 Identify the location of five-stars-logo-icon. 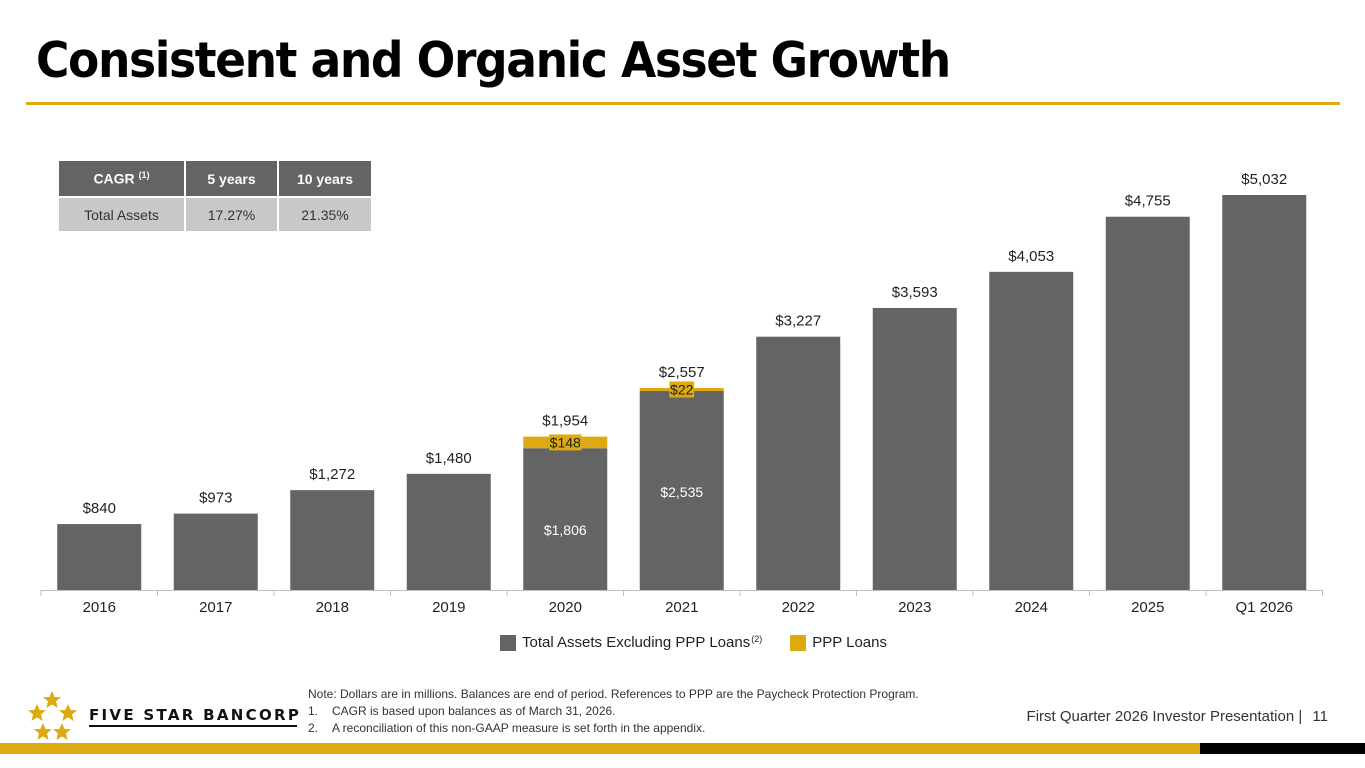
(52, 715).